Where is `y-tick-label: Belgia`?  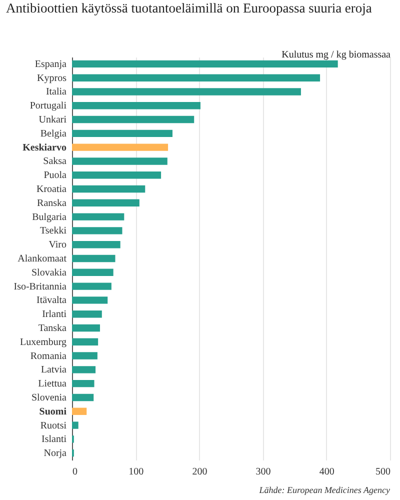
y-tick-label: Belgia is located at coordinates (54, 134).